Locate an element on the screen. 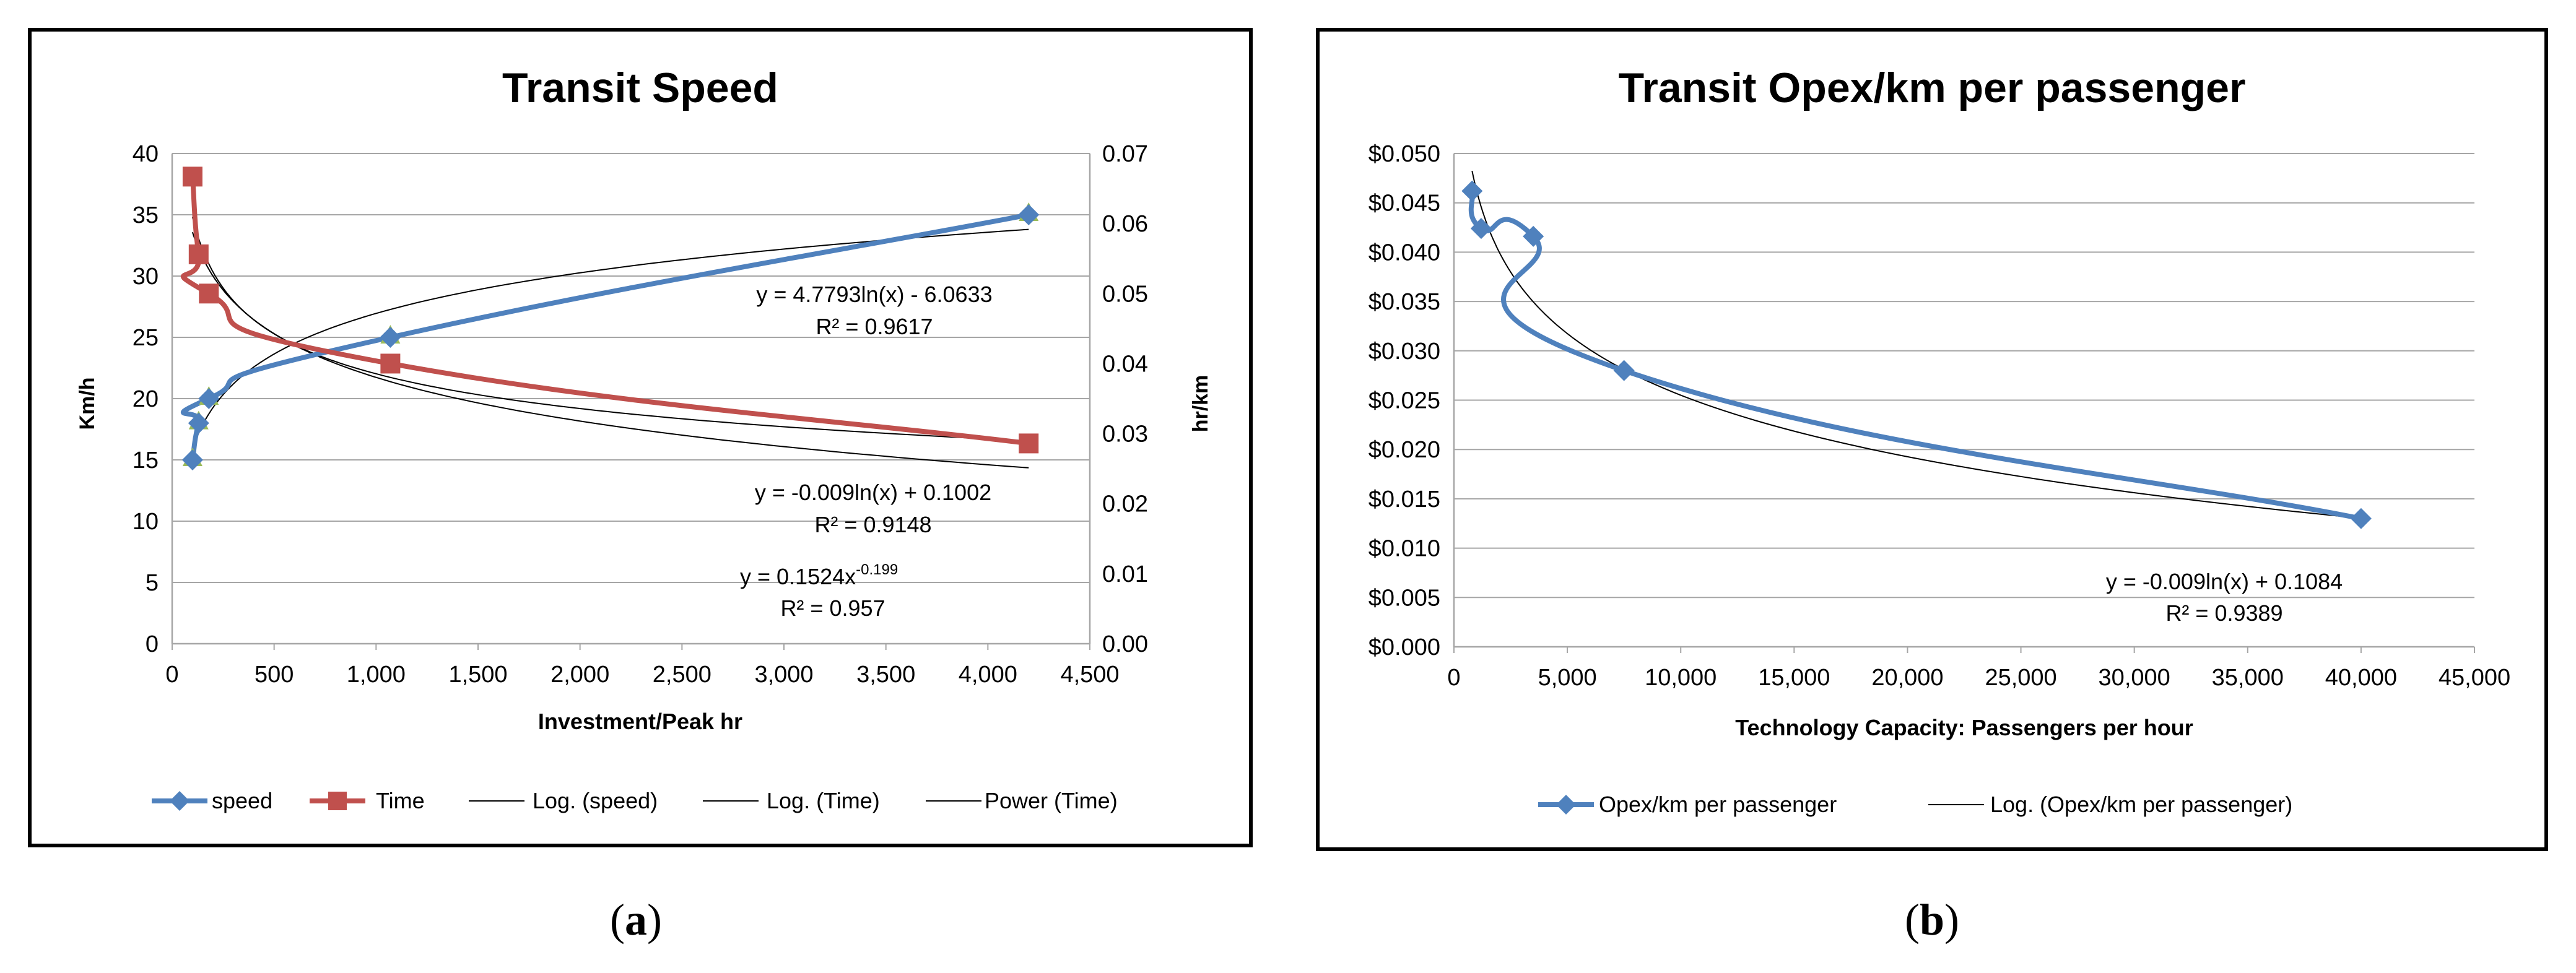 The height and width of the screenshot is (973, 2576). panel-a-y2-tick-labels: 0.00 0.01 0.02 0.03 0.04 0.05 0.06 0.07 is located at coordinates (1125, 399).